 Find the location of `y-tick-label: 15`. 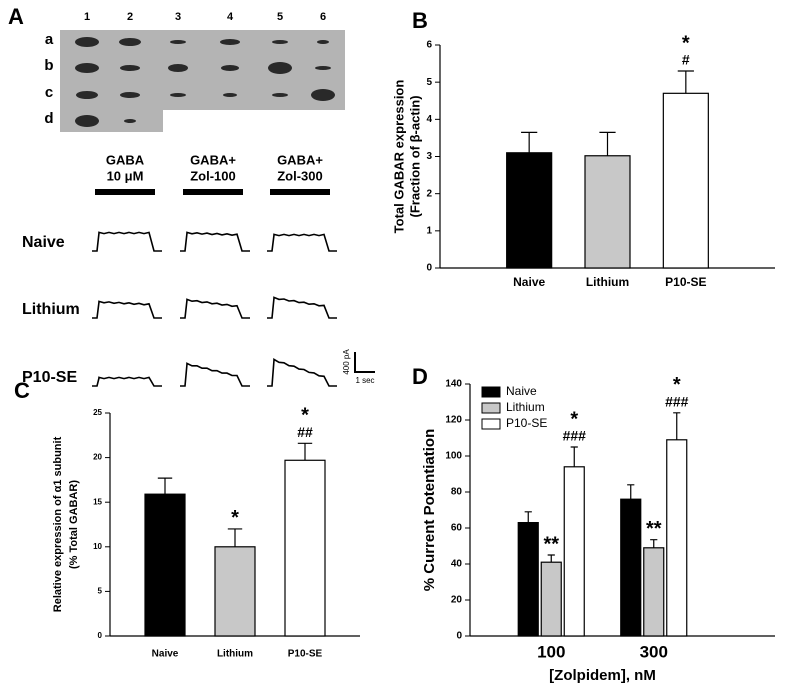

y-tick-label: 15 is located at coordinates (97, 501).